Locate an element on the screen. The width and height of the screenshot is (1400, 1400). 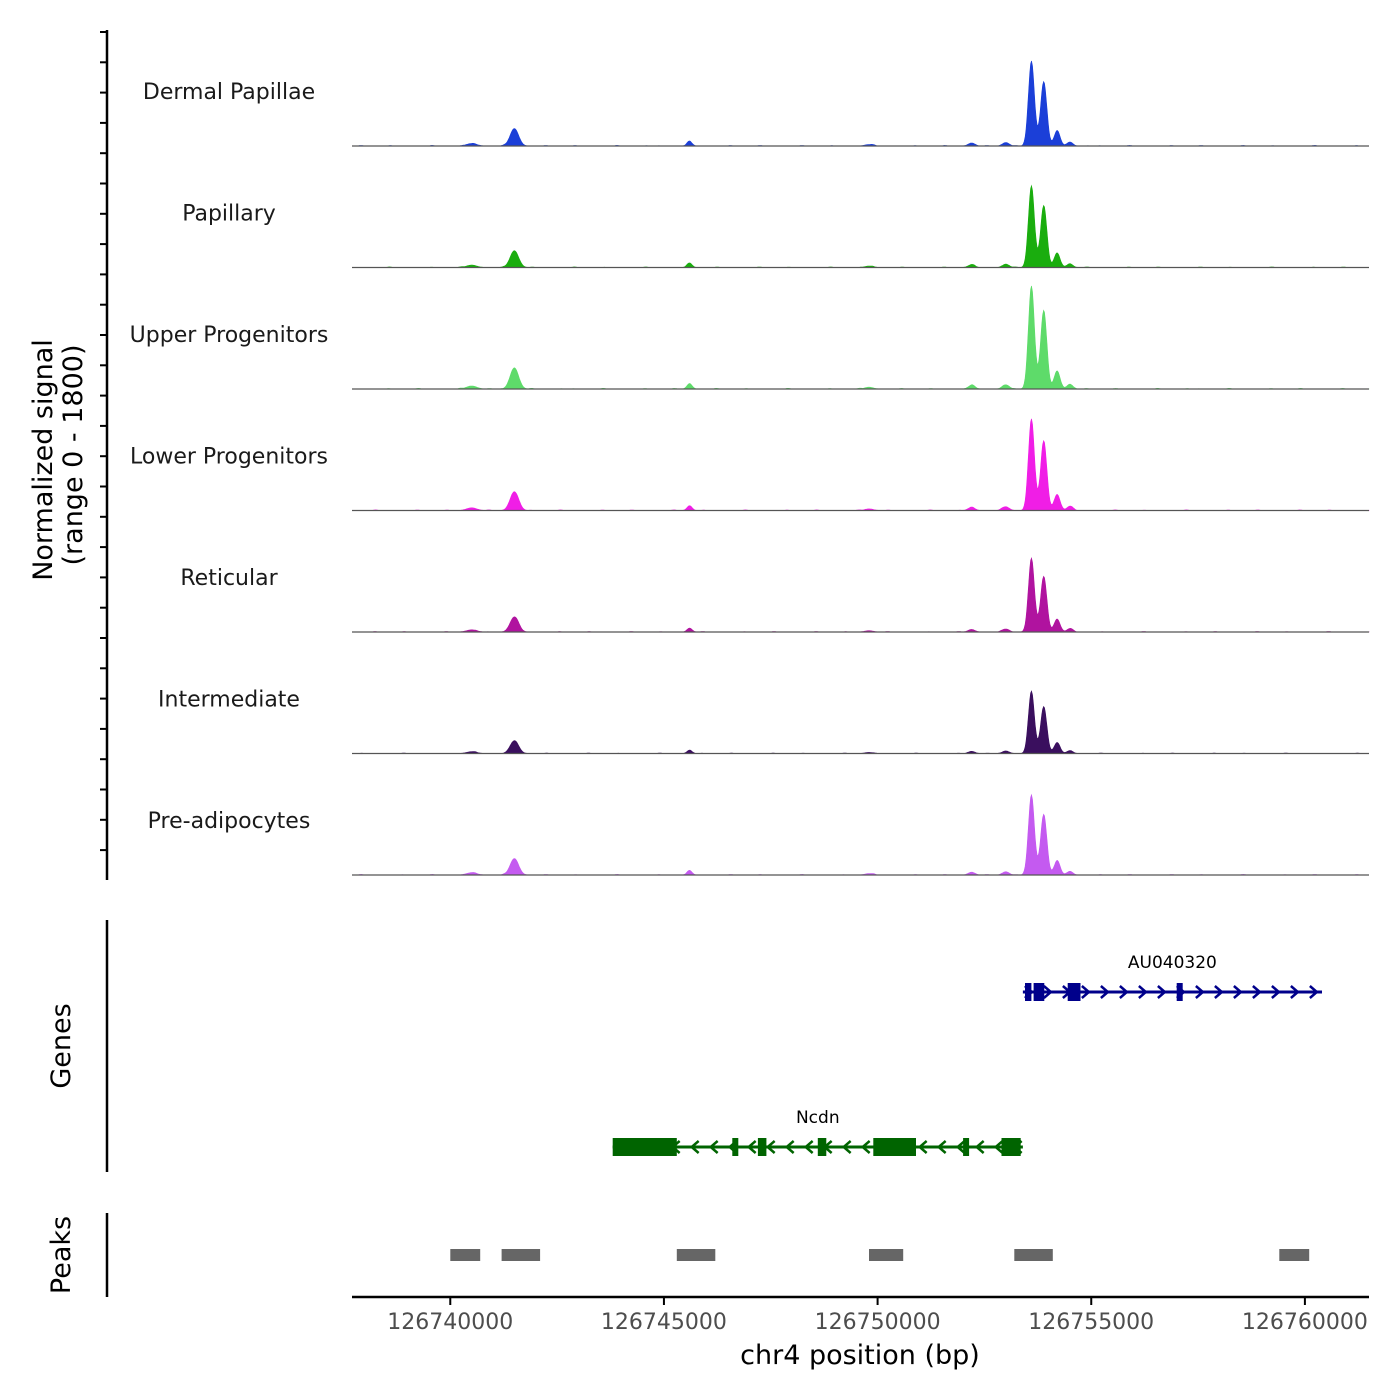
x-tick-label: 126755000 is located at coordinates (1091, 1322).